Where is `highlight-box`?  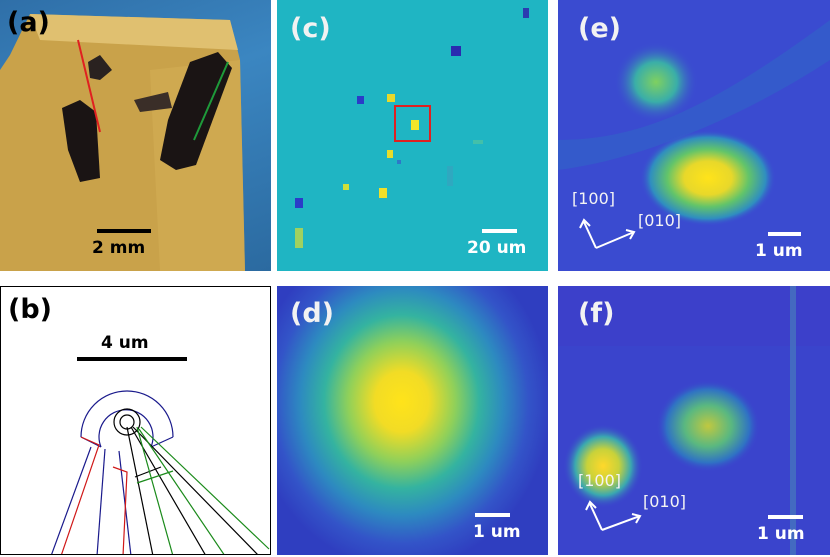
highlight-box is located at coordinates (412, 123).